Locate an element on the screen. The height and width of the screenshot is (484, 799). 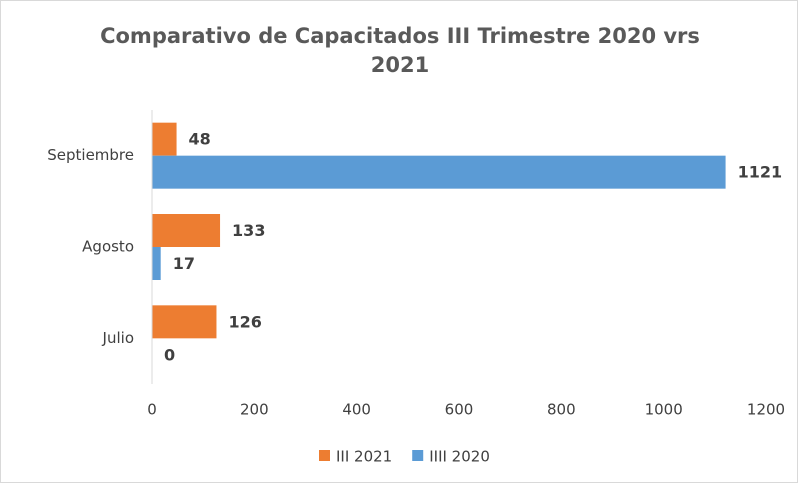
data-label: 126 is located at coordinates (244, 321).